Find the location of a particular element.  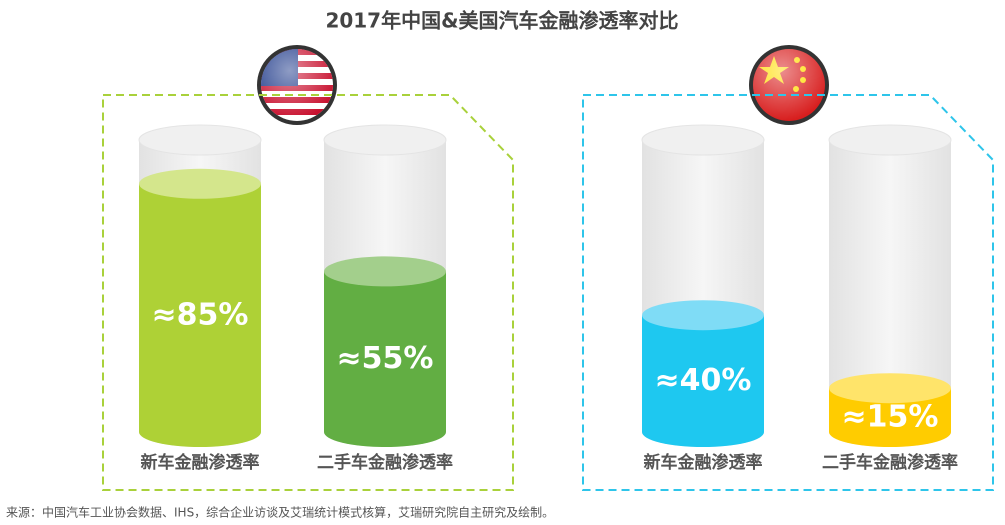

value-label: ≈55% is located at coordinates (385, 358).